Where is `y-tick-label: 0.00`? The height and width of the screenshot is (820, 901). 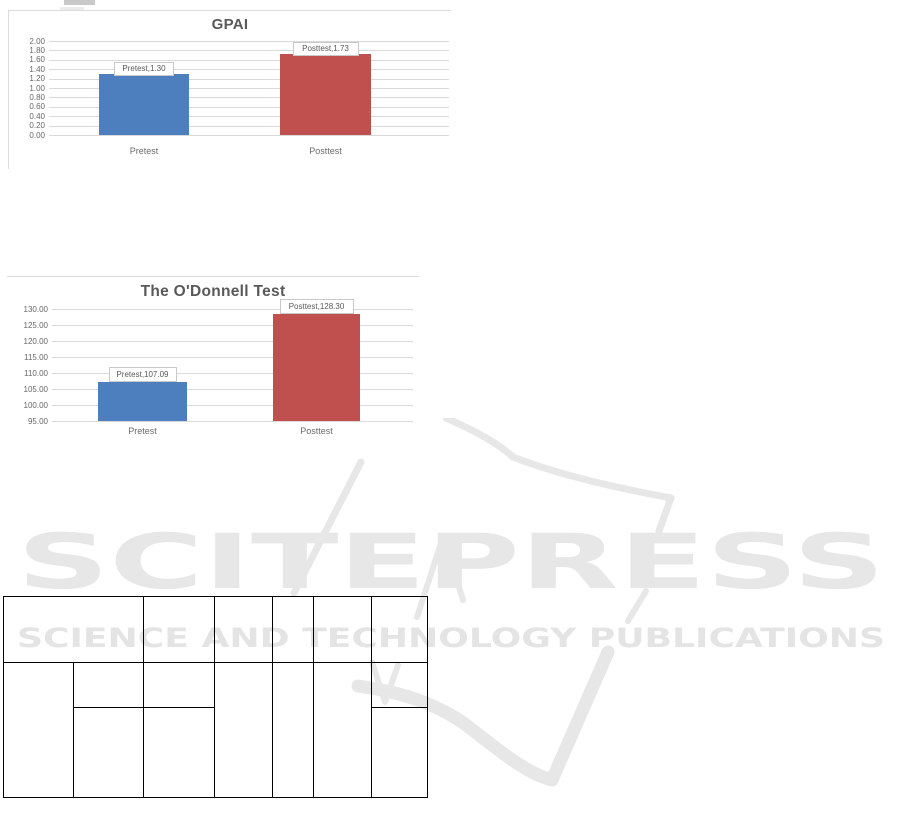
y-tick-label: 0.00 is located at coordinates (37, 135).